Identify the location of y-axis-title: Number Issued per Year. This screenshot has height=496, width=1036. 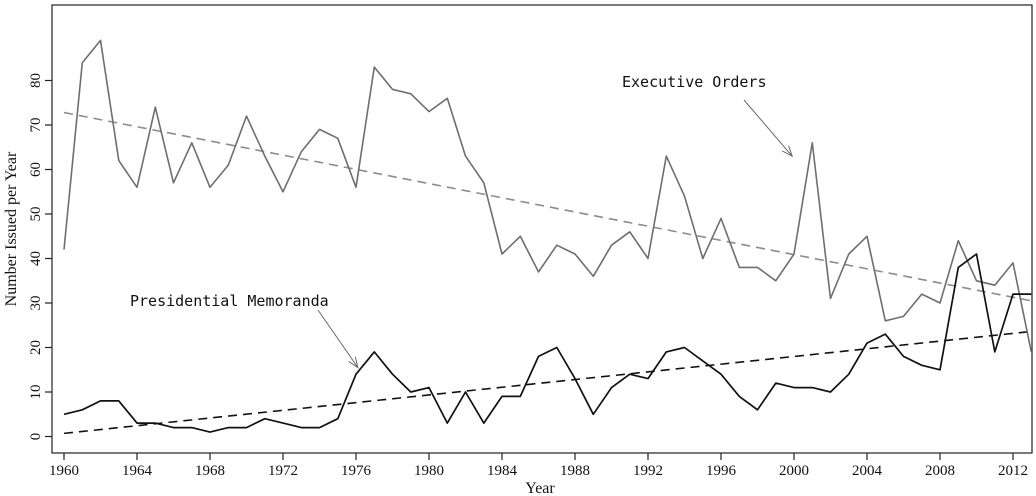
(11, 228).